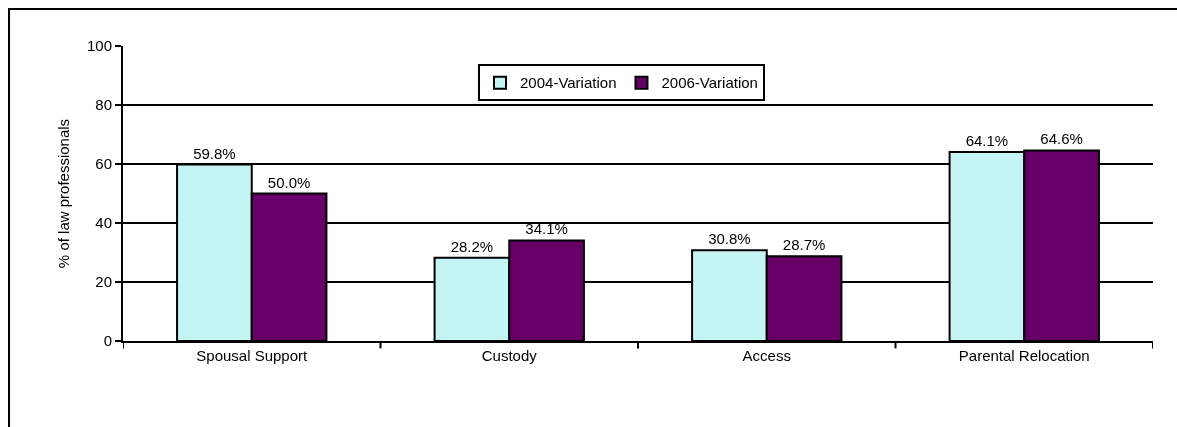 This screenshot has height=427, width=1177. Describe the element at coordinates (103, 223) in the screenshot. I see `y-tick-label: 40` at that location.